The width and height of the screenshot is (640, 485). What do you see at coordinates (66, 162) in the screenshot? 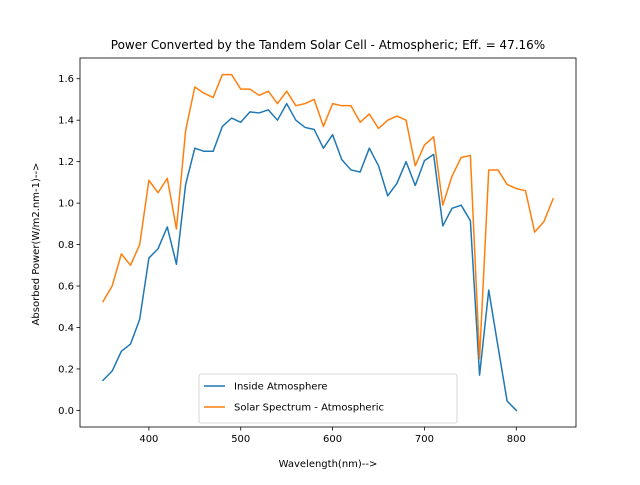
I see `y-tick-label: 1.2` at bounding box center [66, 162].